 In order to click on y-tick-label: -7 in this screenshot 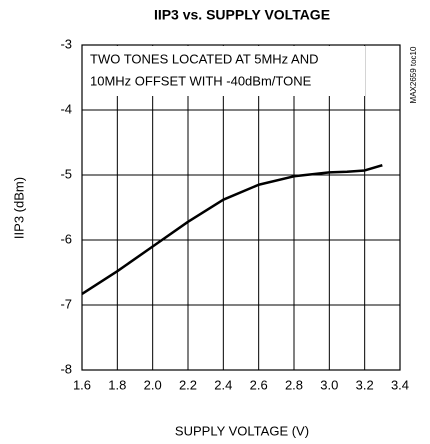, I will do `click(66, 303)`.